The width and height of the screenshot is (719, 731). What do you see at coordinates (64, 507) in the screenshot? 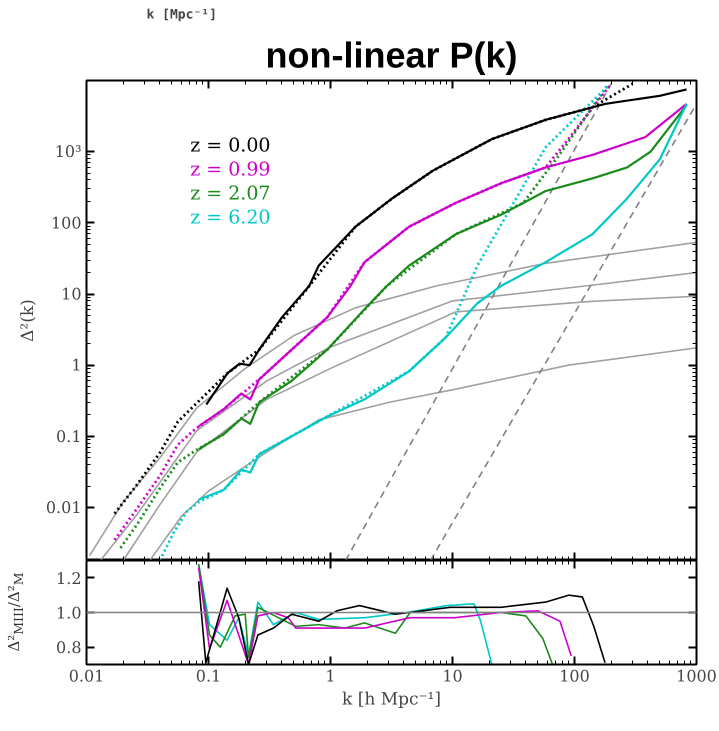
I see `y-tick-label: 0.01` at bounding box center [64, 507].